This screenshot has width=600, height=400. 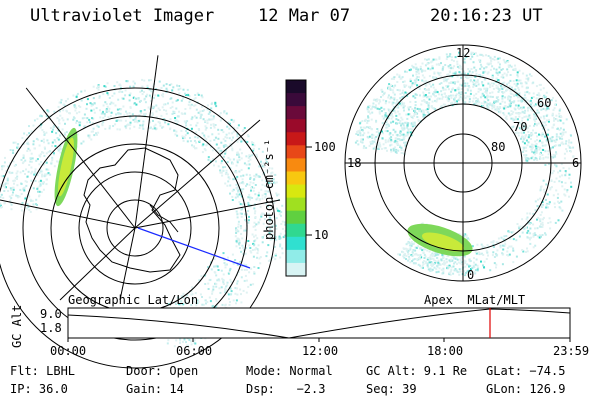 What do you see at coordinates (526, 371) in the screenshot?
I see `glat-info: GLat: −74.5` at bounding box center [526, 371].